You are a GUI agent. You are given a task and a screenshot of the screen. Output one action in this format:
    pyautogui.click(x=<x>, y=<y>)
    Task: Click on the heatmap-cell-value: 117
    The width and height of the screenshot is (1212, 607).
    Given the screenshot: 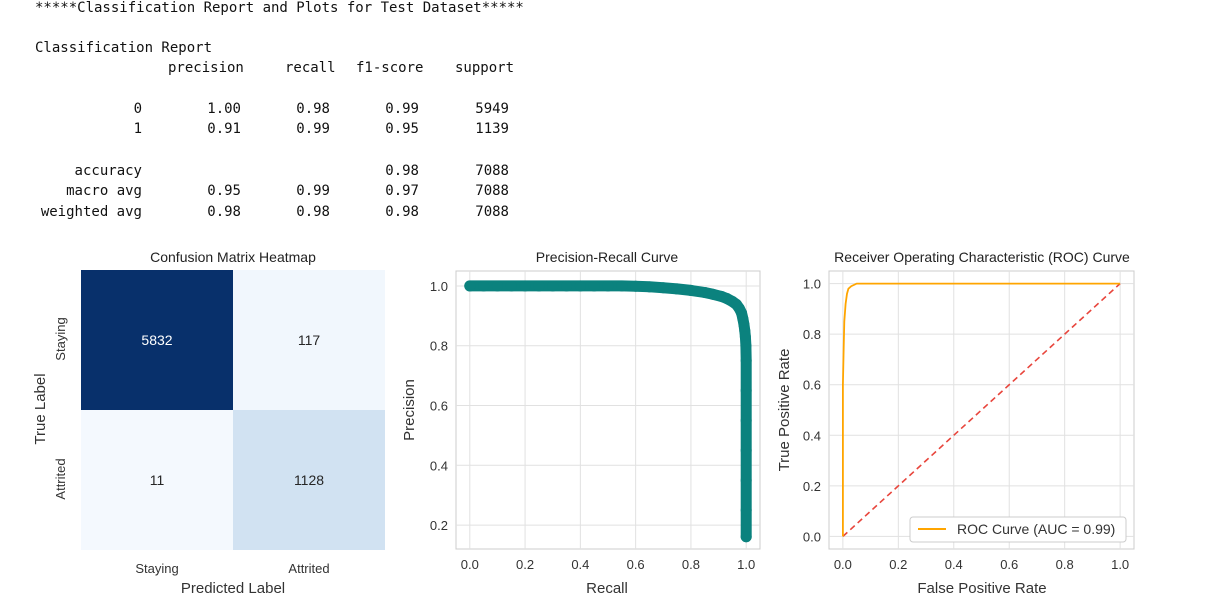 What is the action you would take?
    pyautogui.click(x=309, y=340)
    